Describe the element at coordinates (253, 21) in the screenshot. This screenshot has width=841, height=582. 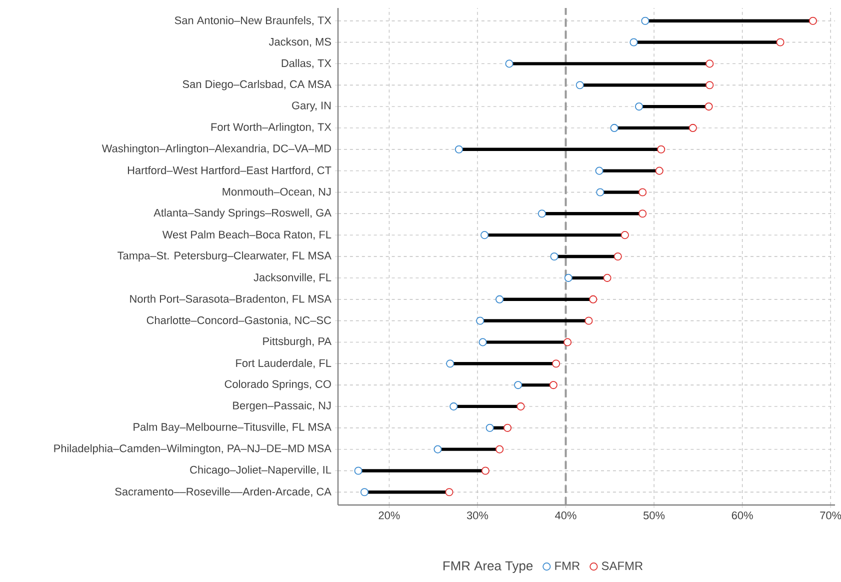
I see `y-tick-label: San Antonio–New Braunfels, TX` at that location.